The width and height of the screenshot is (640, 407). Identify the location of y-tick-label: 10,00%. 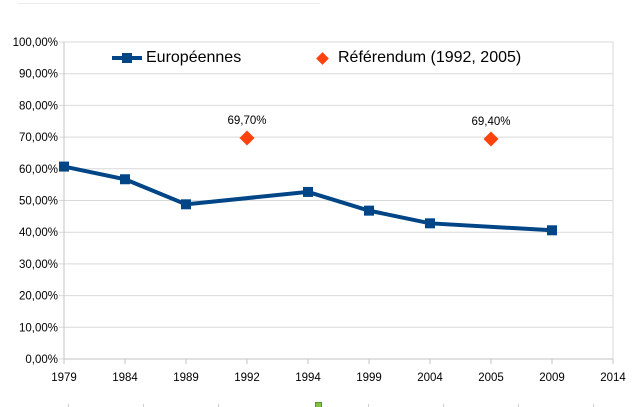
(38, 328).